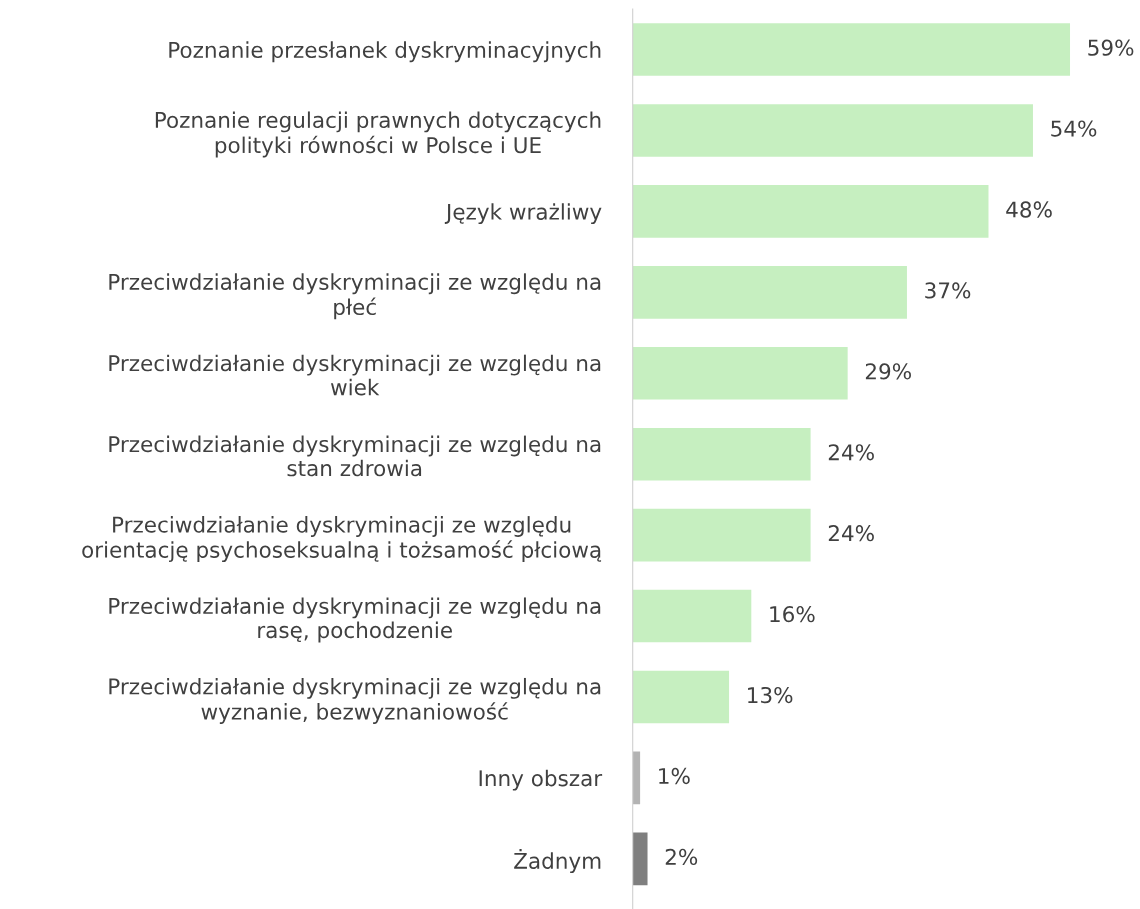 The width and height of the screenshot is (1140, 909). I want to click on data-label: 2%, so click(681, 857).